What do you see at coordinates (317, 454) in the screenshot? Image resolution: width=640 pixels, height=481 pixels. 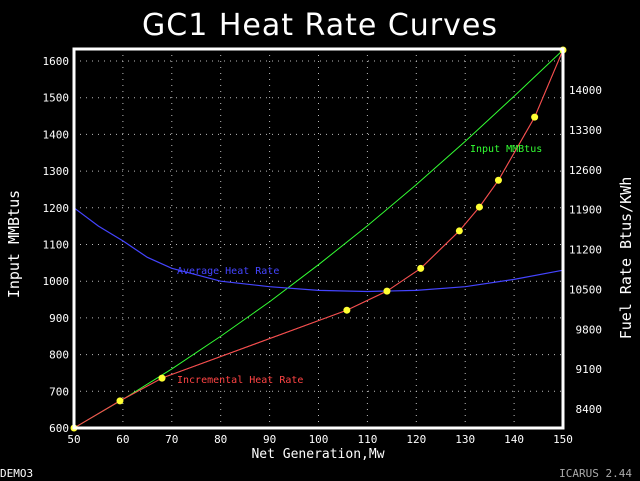 I see `x-axis-label: Net Generation,Mw` at bounding box center [317, 454].